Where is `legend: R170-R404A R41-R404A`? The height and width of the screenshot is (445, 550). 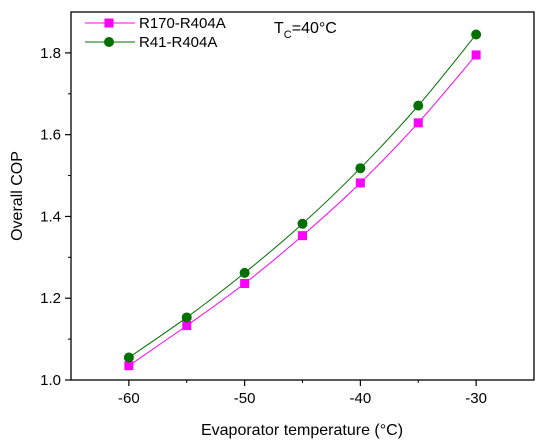 legend: R170-R404A R41-R404A is located at coordinates (155, 33).